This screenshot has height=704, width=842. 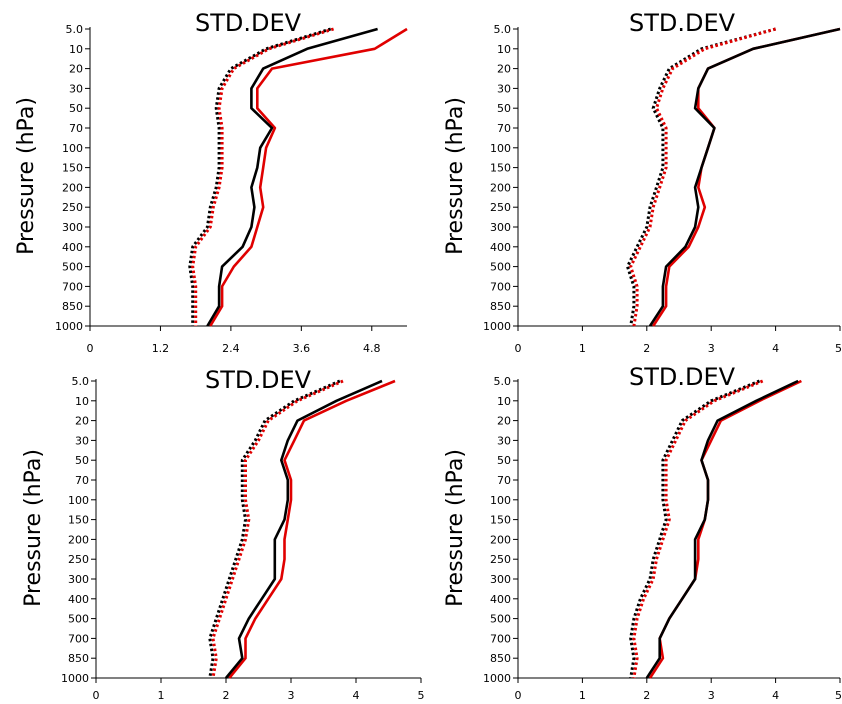 What do you see at coordinates (302, 348) in the screenshot?
I see `x-tick-label: 3.6` at bounding box center [302, 348].